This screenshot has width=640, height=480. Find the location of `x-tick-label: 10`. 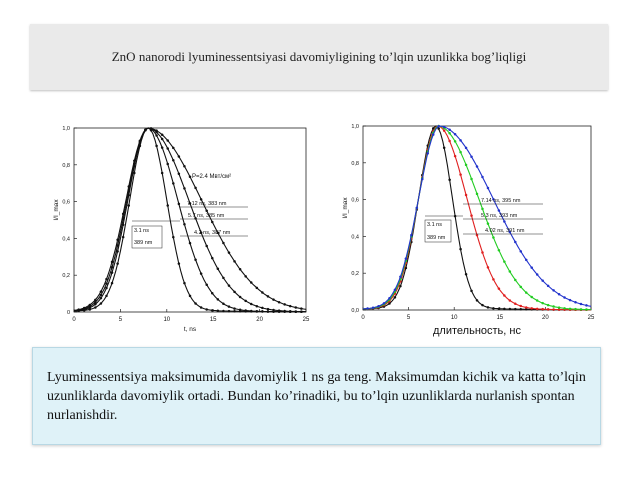

x-tick-label: 10 is located at coordinates (454, 318).